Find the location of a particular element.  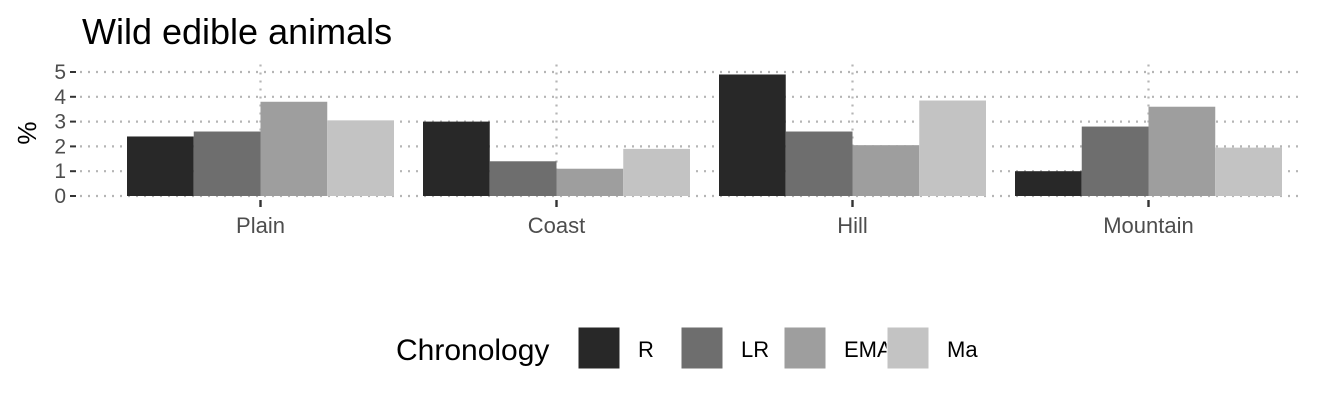

bar-r-mountain is located at coordinates (1048, 183).